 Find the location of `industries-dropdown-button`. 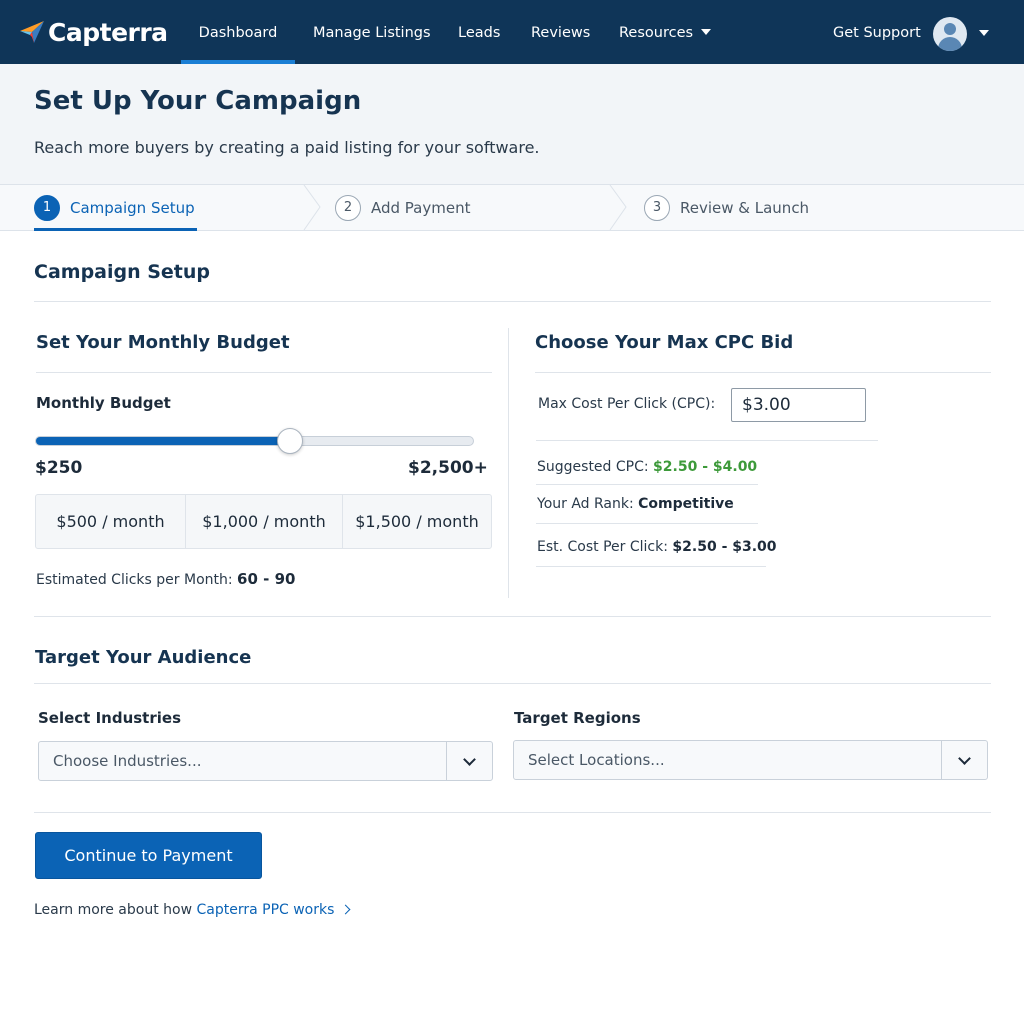

industries-dropdown-button is located at coordinates (469, 761).